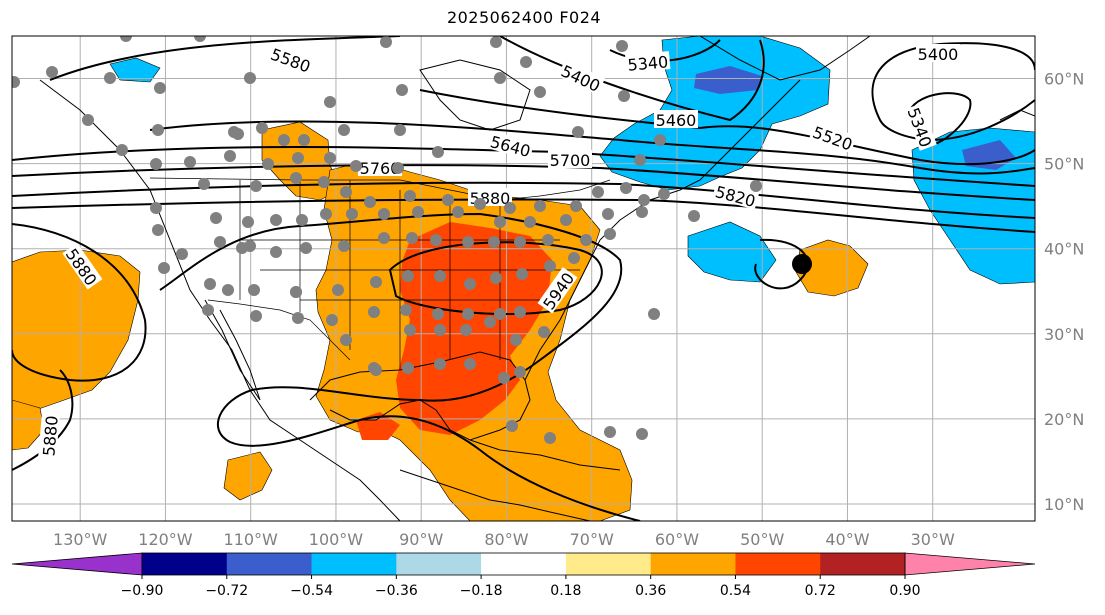 Image resolution: width=1105 pixels, height=615 pixels. I want to click on coastline-hudson, so click(475, 95).